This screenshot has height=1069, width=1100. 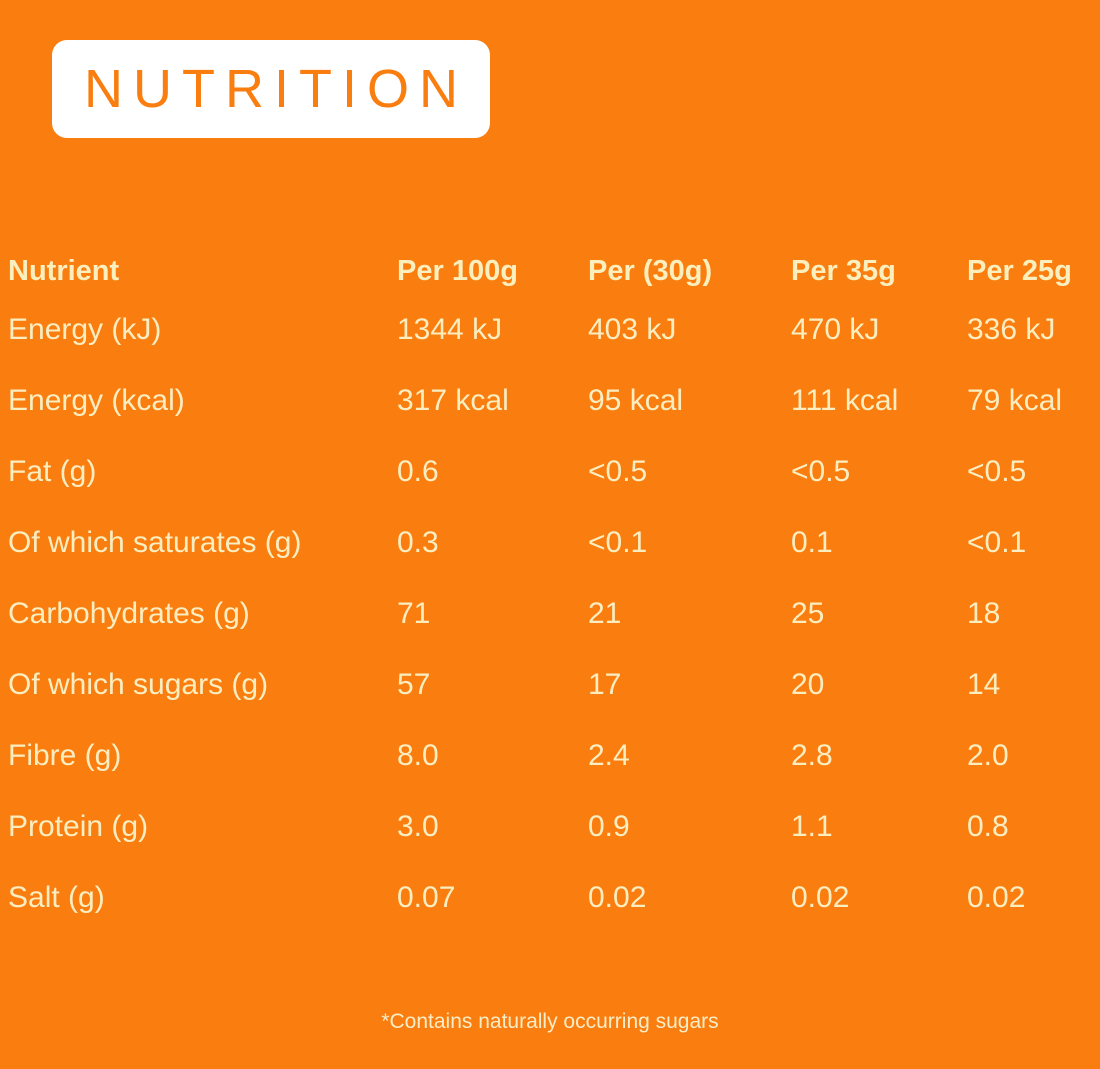 I want to click on nutrient-label: Fibre (g), so click(x=65, y=755).